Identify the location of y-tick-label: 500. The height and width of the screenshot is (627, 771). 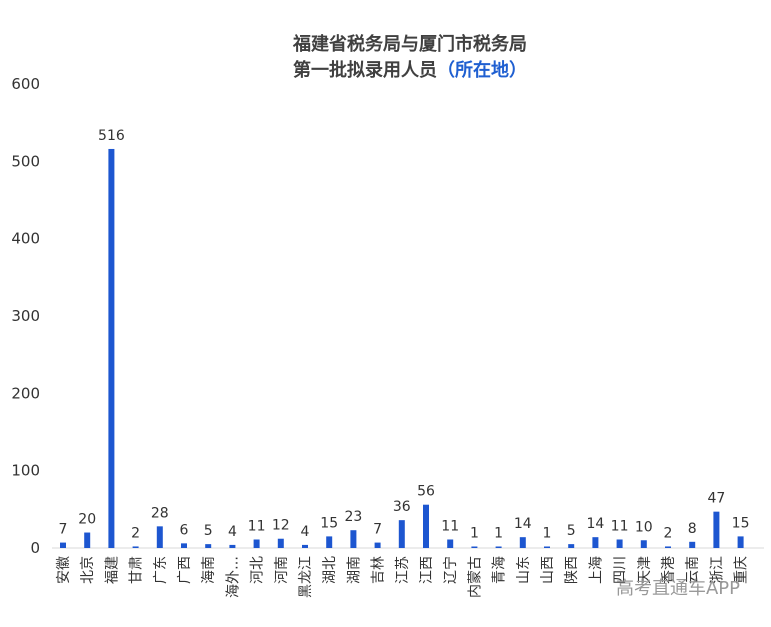
(25, 161).